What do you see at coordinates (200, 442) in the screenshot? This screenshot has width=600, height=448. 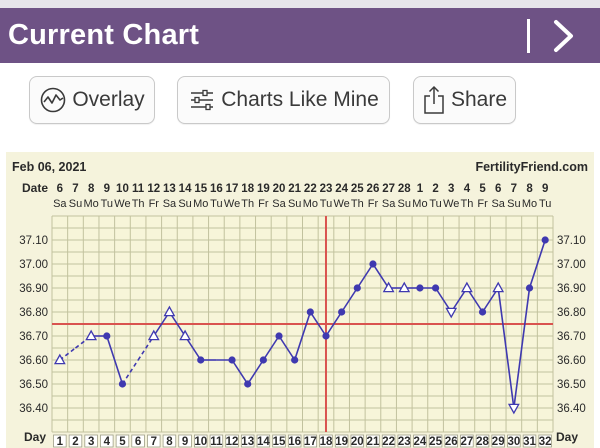 I see `day-number-label: 10` at bounding box center [200, 442].